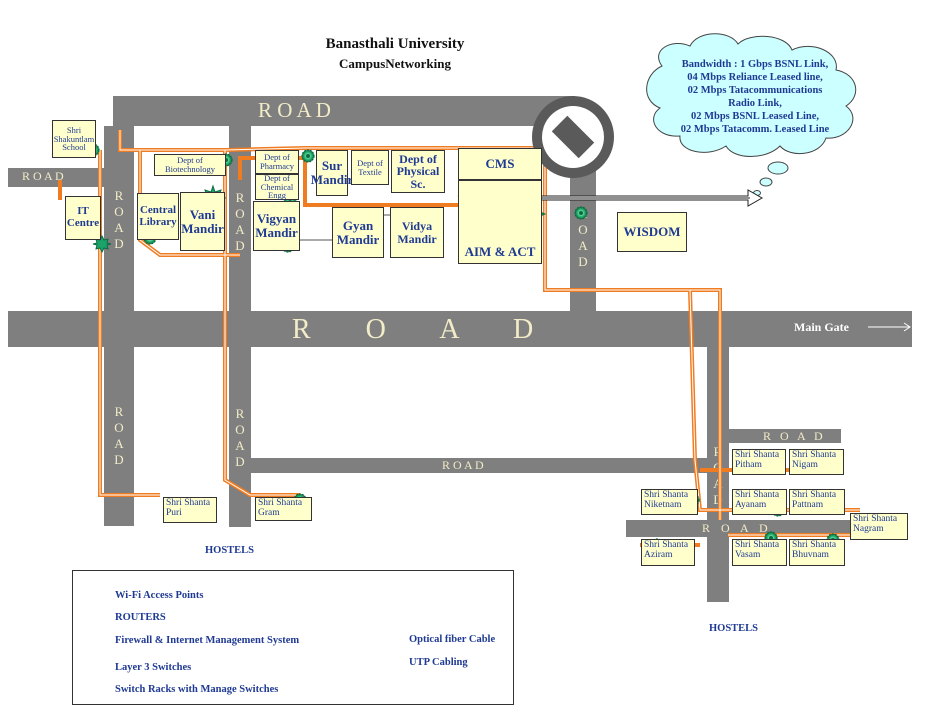  I want to click on building-gyan-mandir: Gyan Mandir, so click(358, 232).